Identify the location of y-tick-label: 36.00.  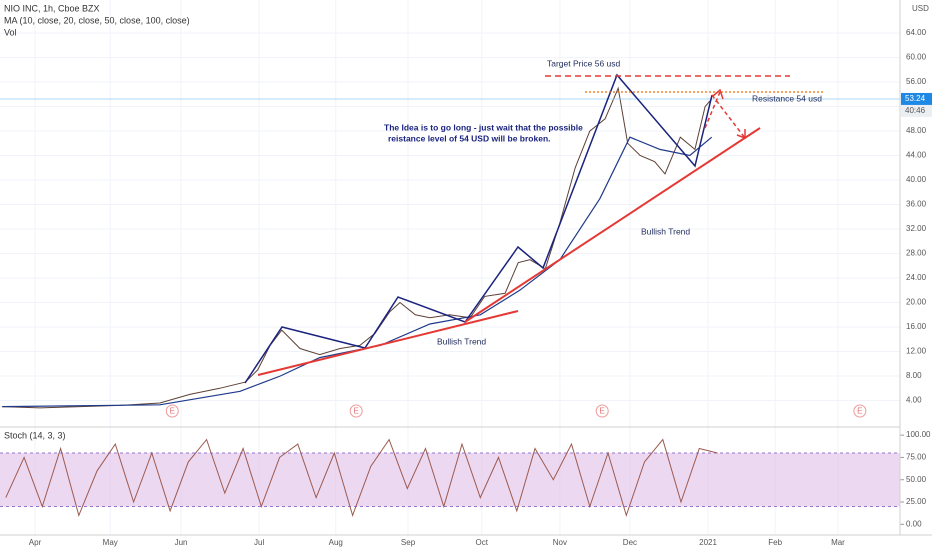
(916, 204).